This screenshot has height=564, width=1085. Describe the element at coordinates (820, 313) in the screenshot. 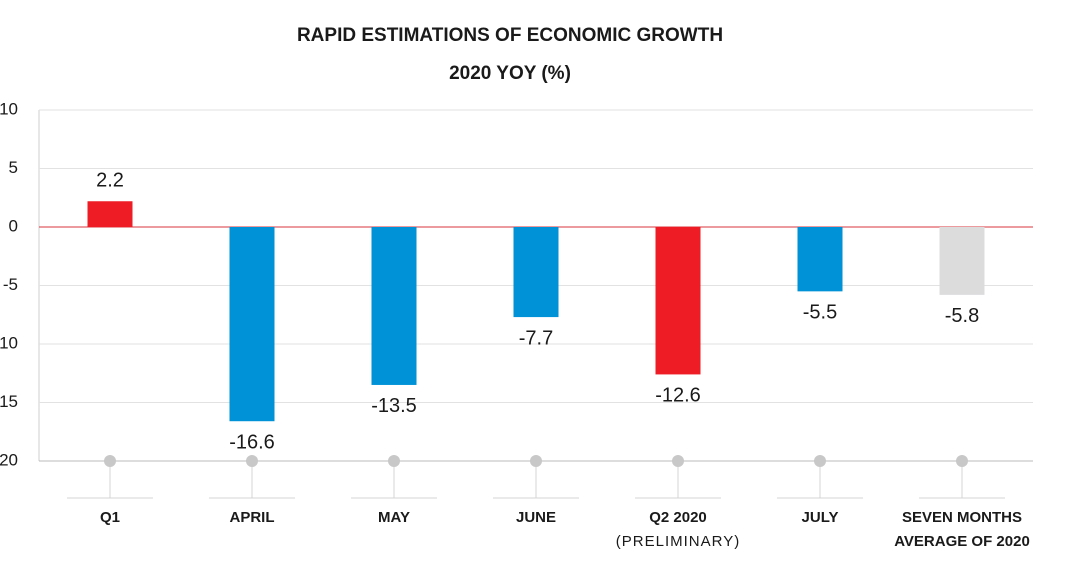

I see `value-label: -5.5` at that location.